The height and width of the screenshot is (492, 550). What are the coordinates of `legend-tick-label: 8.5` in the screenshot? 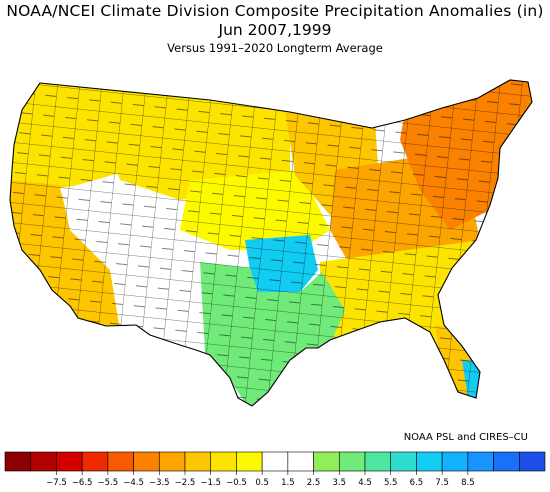 It's located at (468, 483).